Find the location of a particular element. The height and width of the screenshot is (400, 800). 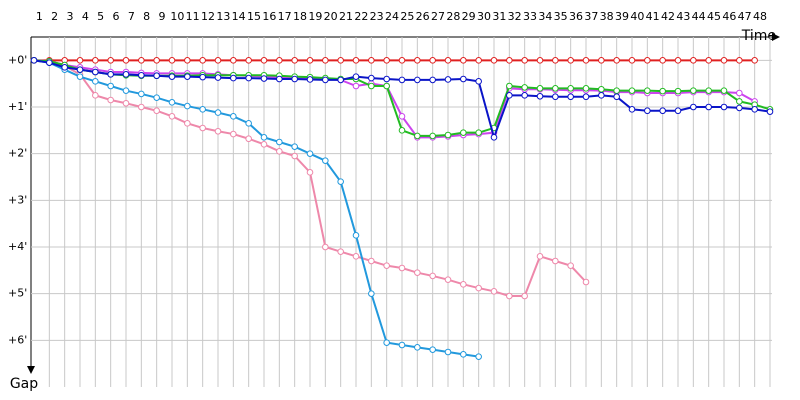

y-tick-label: +1' is located at coordinates (17, 106).